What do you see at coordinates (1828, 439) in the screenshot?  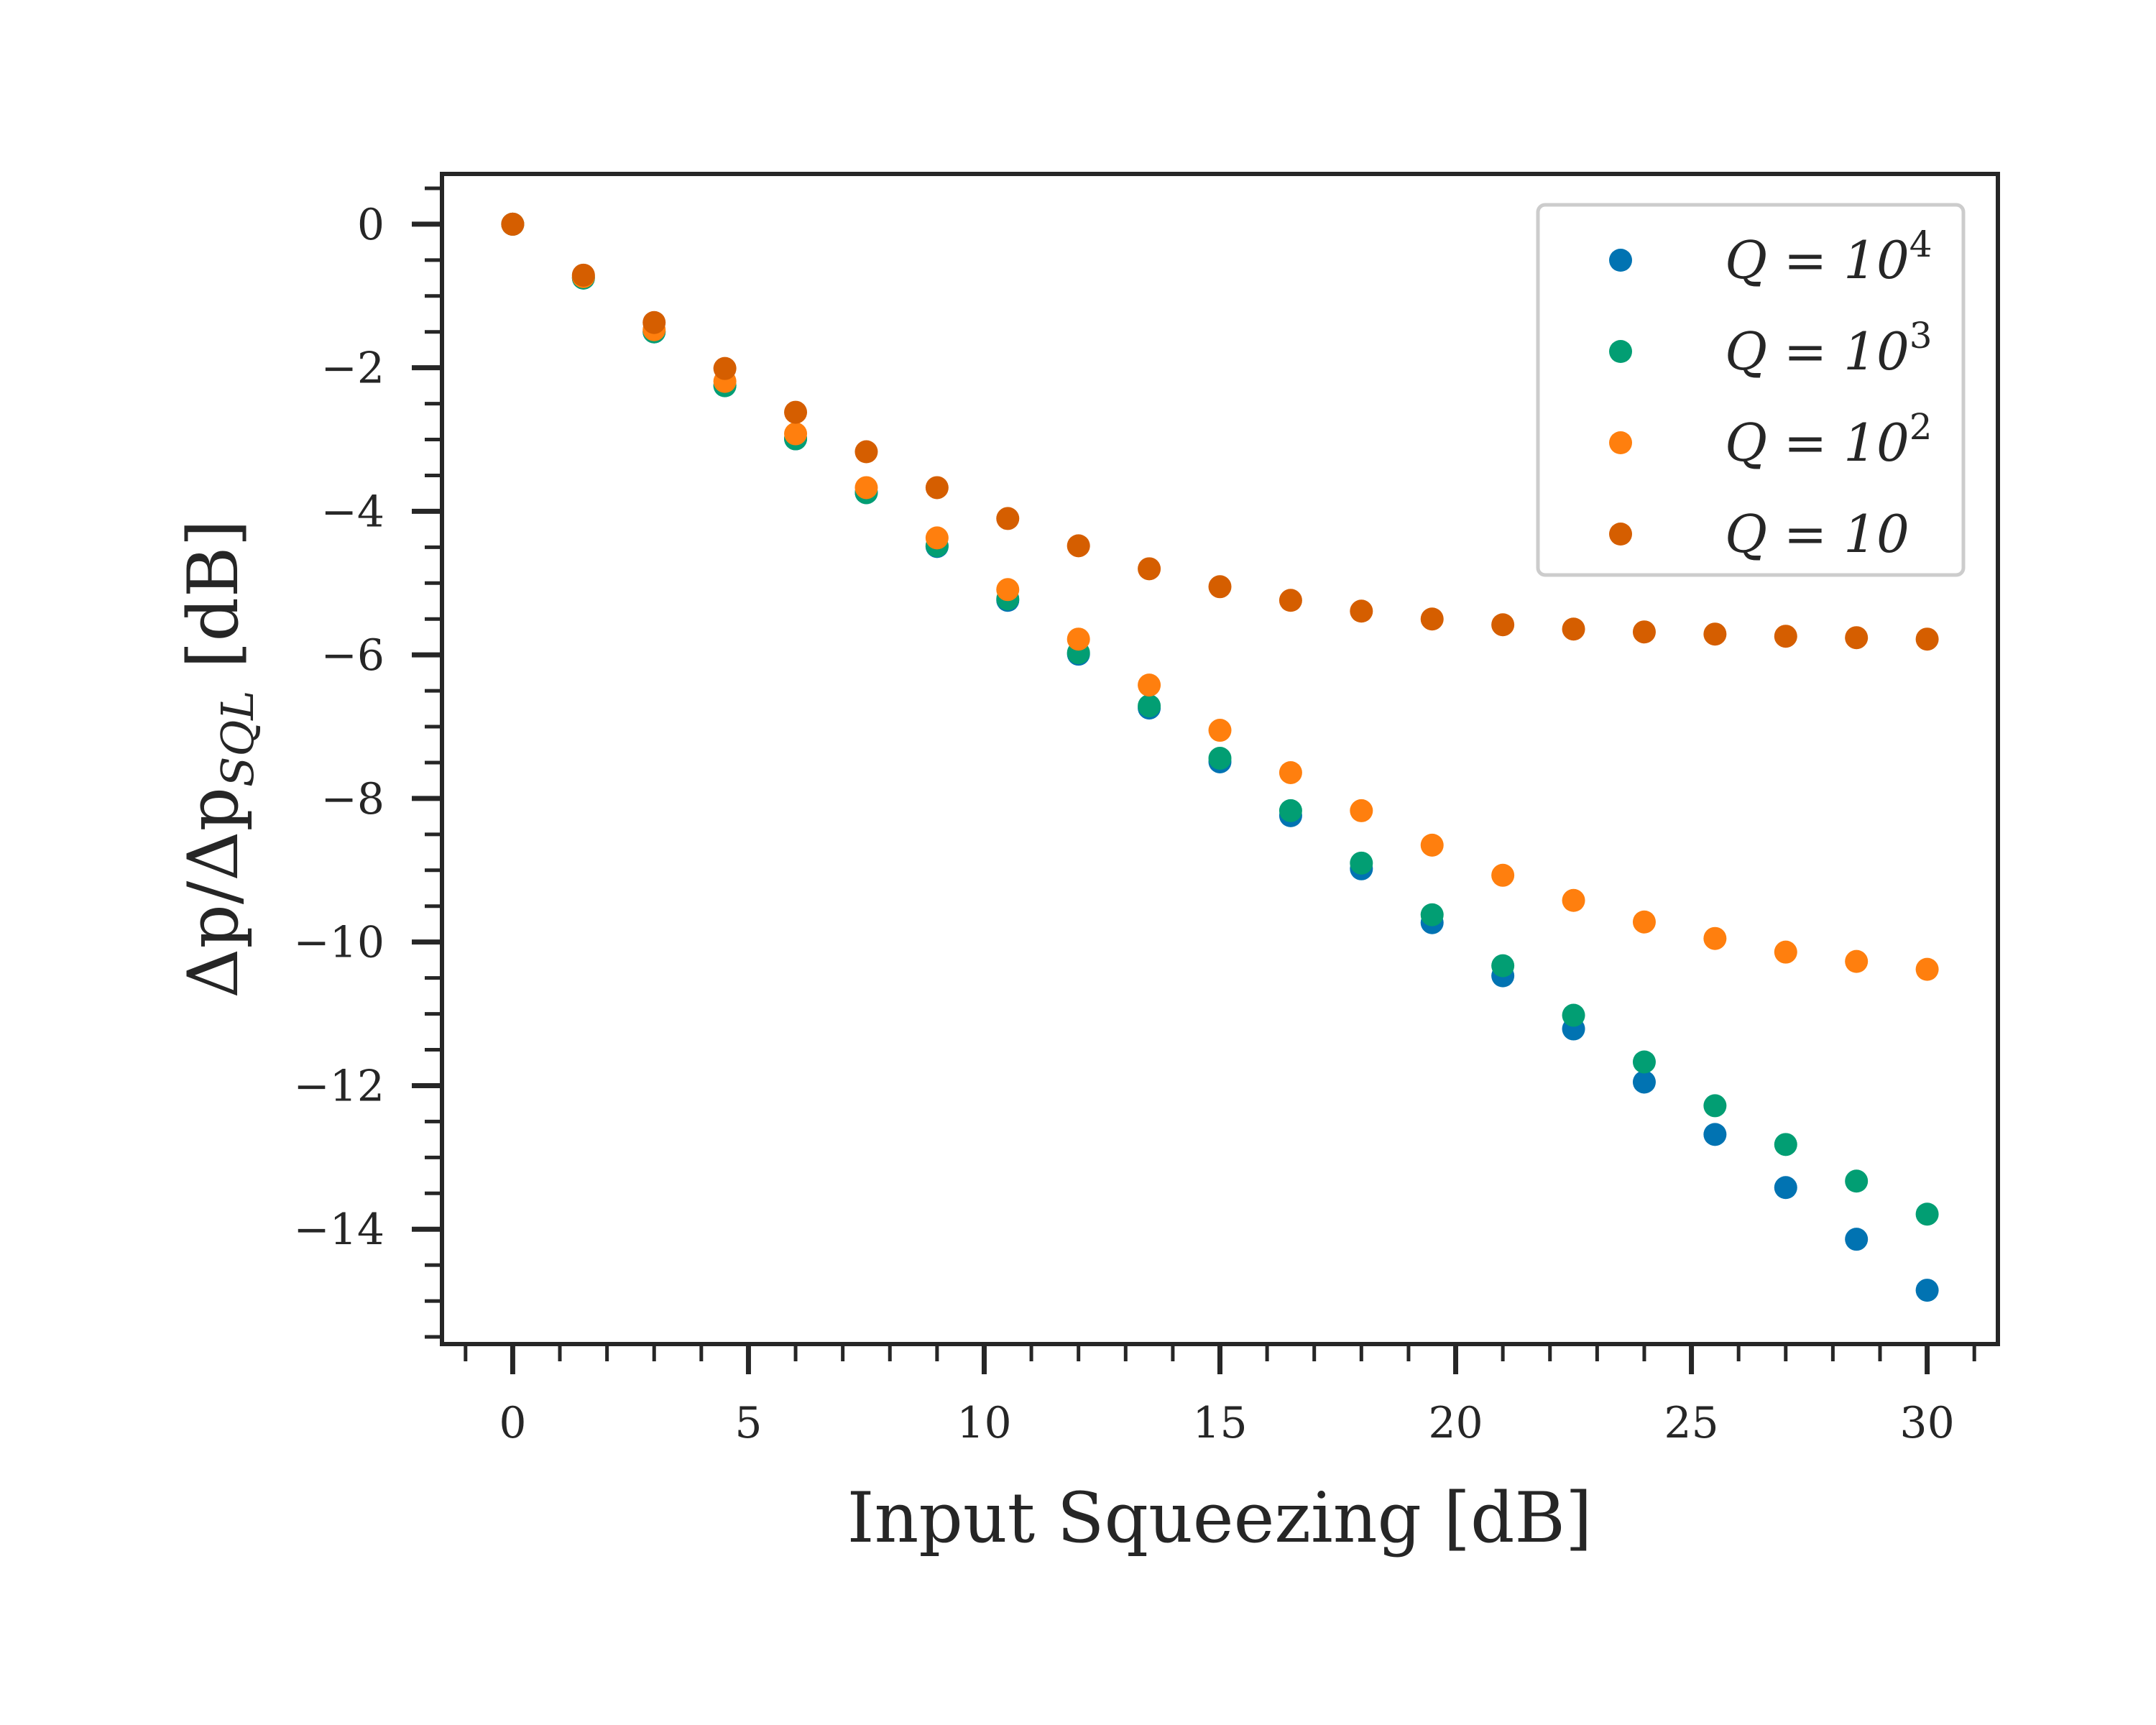 I see `legend-label: Q = 102` at bounding box center [1828, 439].